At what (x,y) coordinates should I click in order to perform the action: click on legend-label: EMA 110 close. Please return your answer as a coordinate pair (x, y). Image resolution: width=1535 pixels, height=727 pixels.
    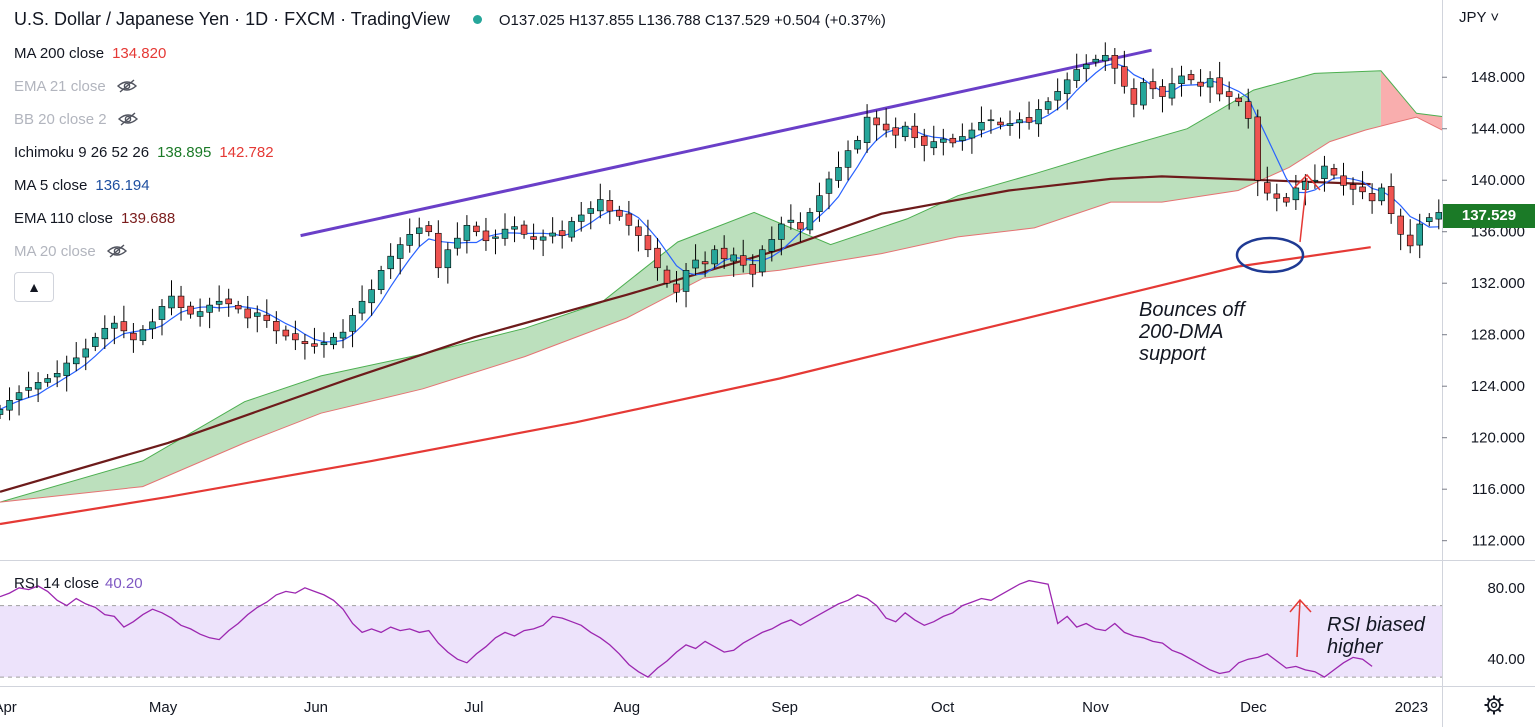
    Looking at the image, I should click on (63, 218).